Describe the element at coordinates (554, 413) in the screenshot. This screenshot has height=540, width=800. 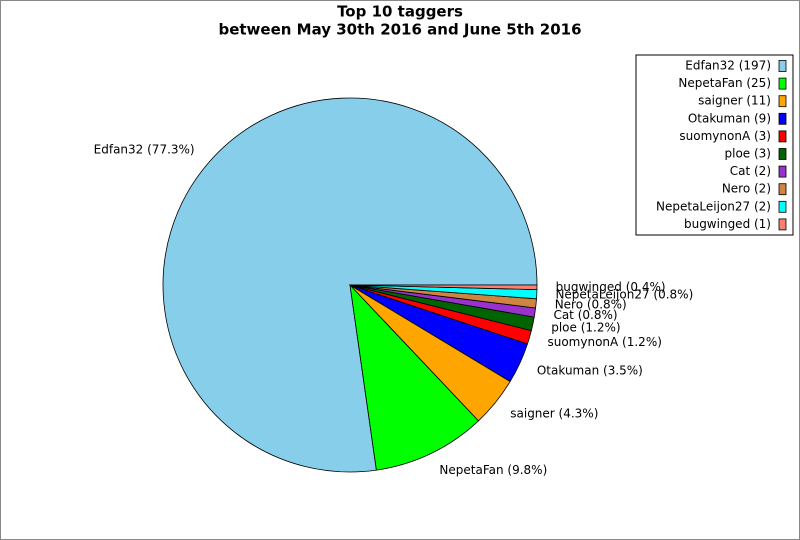
I see `slice-label: saigner (4.3%)` at that location.